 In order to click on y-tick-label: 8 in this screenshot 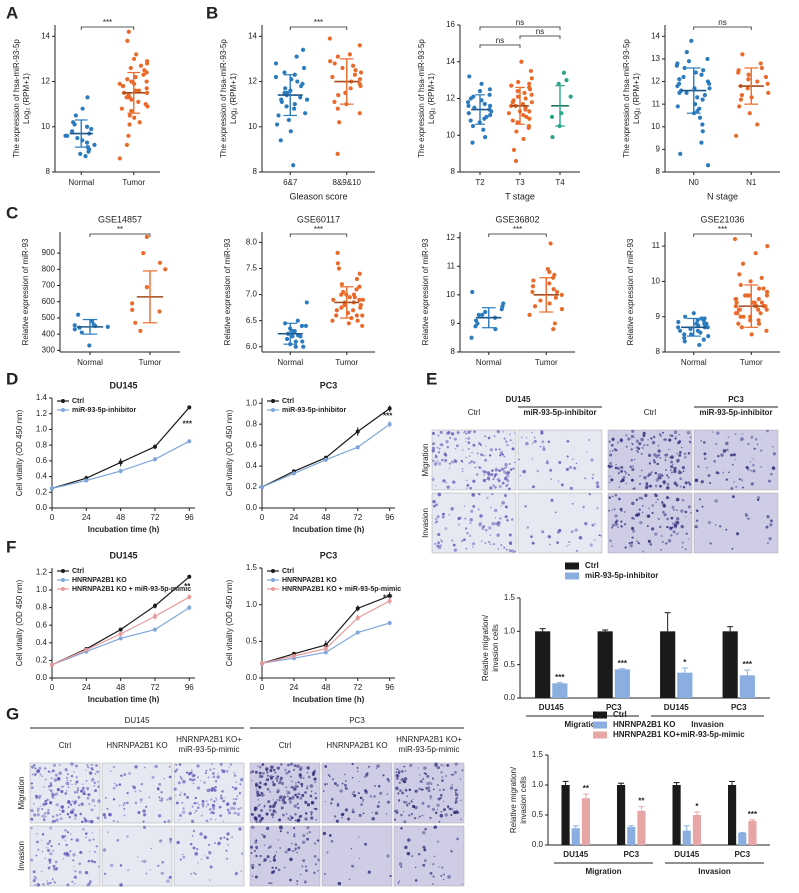, I will do `click(453, 351)`.